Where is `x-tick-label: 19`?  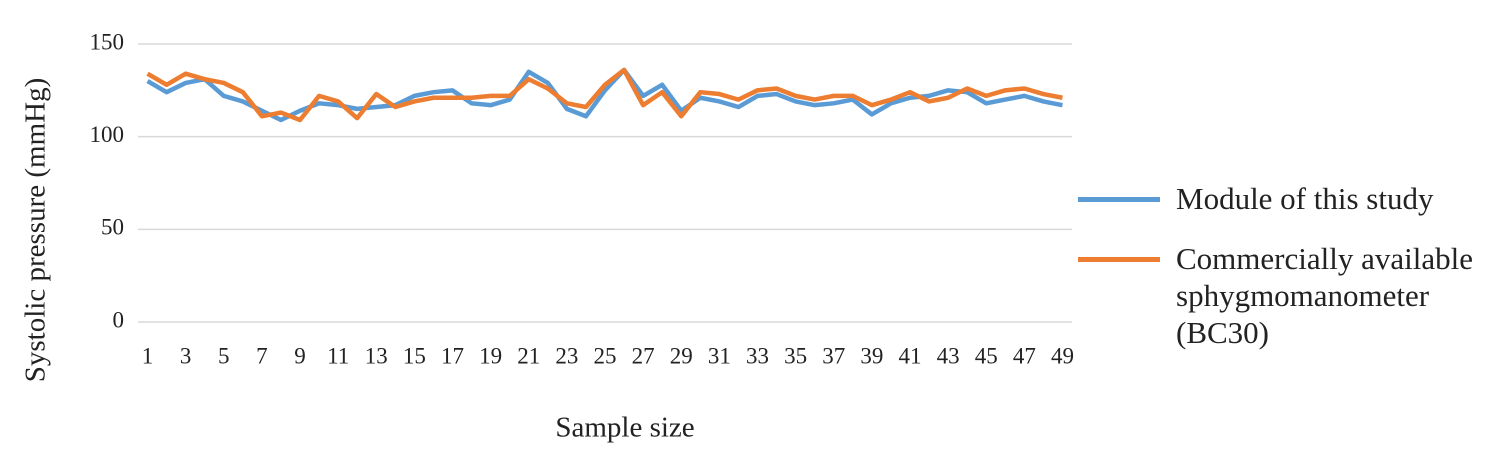
x-tick-label: 19 is located at coordinates (490, 355).